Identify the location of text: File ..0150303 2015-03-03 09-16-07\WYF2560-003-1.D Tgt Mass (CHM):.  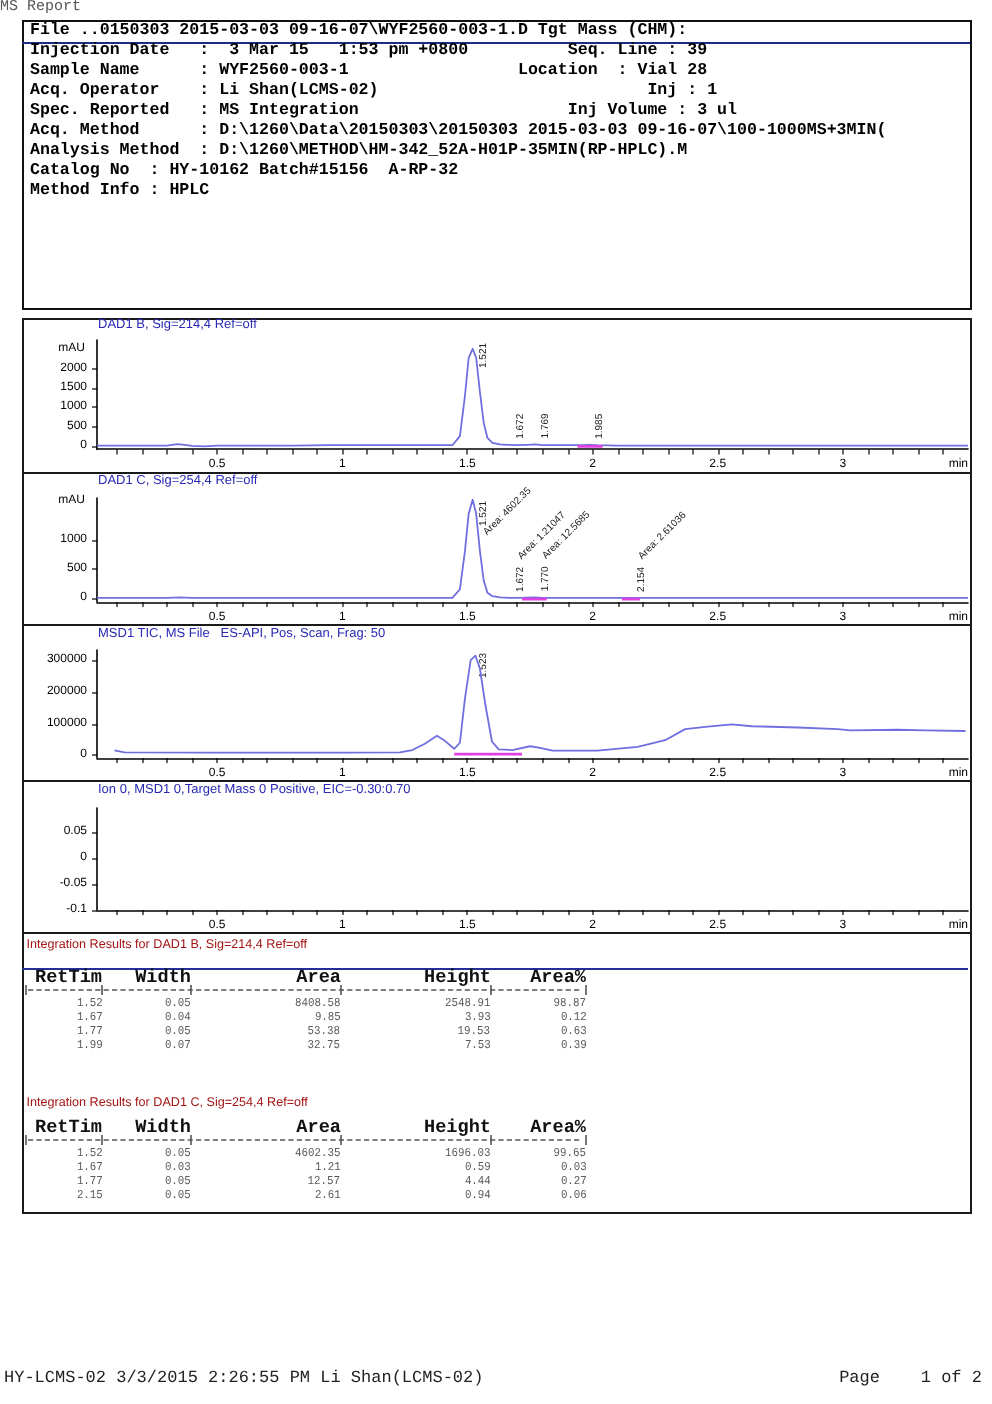
(359, 31).